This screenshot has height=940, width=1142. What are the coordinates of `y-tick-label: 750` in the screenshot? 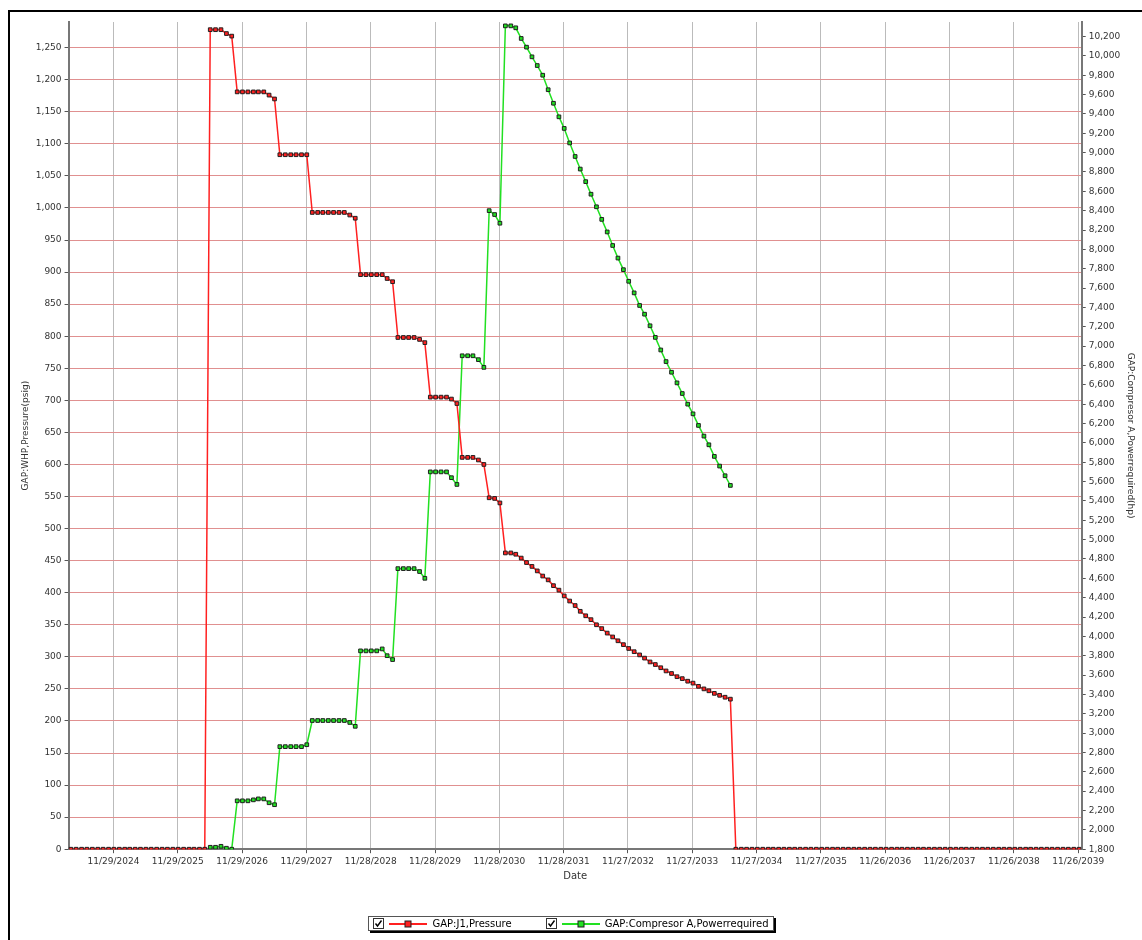 It's located at (53, 367).